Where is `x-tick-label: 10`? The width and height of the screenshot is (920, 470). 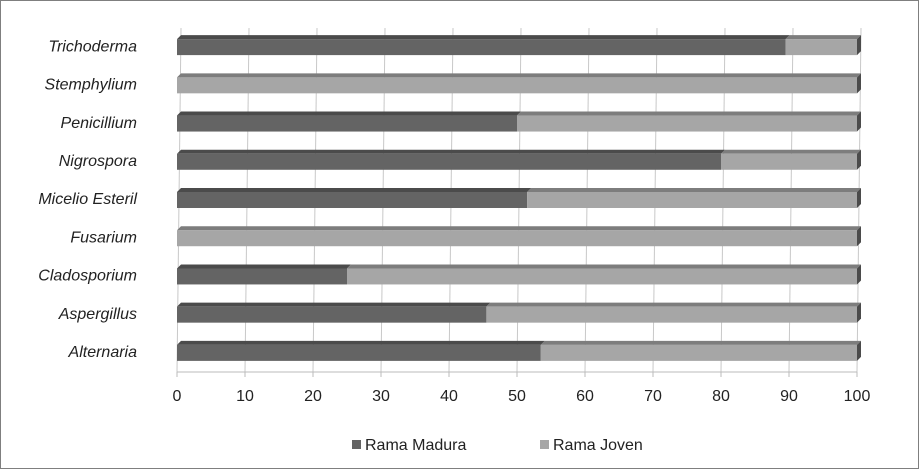 x-tick-label: 10 is located at coordinates (245, 396).